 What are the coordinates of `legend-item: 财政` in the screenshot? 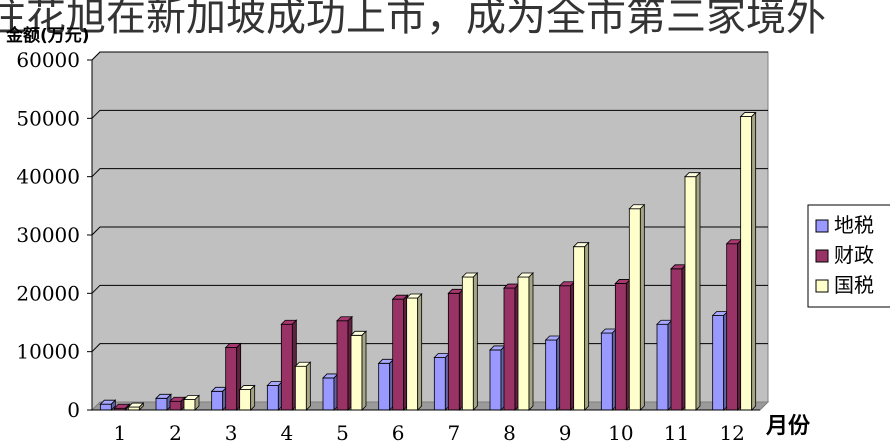 It's located at (844, 255).